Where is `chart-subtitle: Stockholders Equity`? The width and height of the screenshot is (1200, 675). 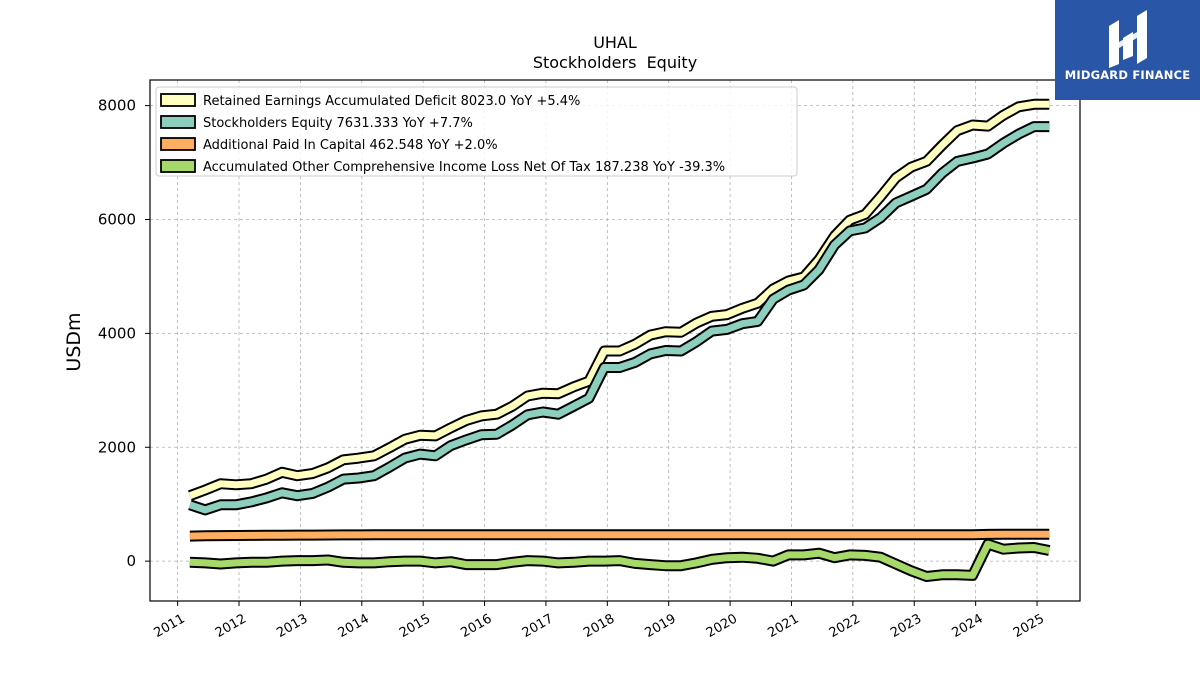
chart-subtitle: Stockholders Equity is located at coordinates (615, 62).